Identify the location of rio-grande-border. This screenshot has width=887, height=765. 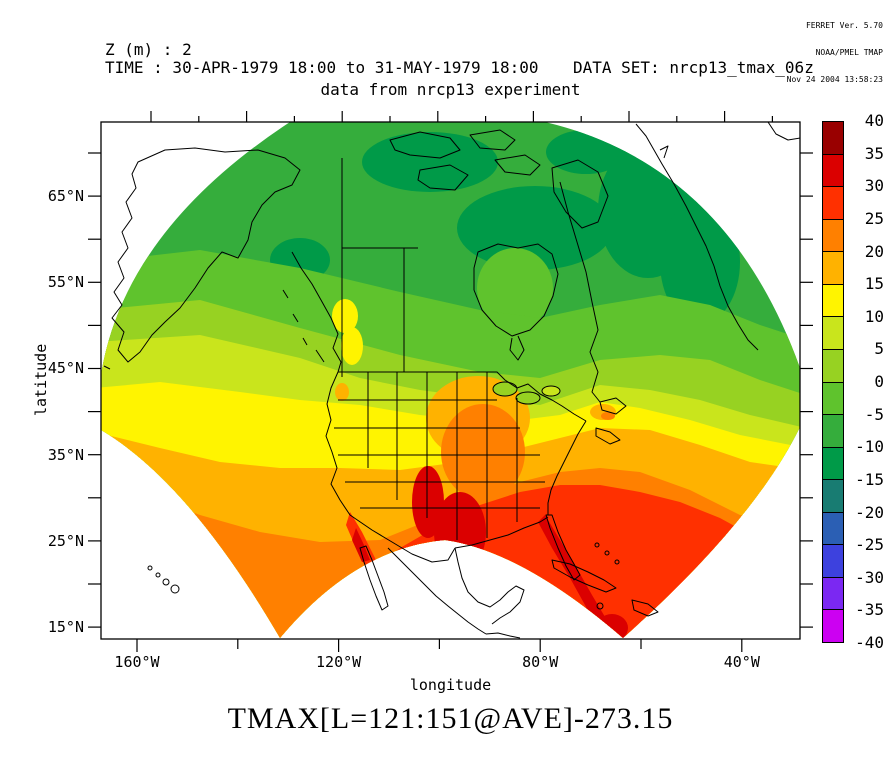
(402, 538).